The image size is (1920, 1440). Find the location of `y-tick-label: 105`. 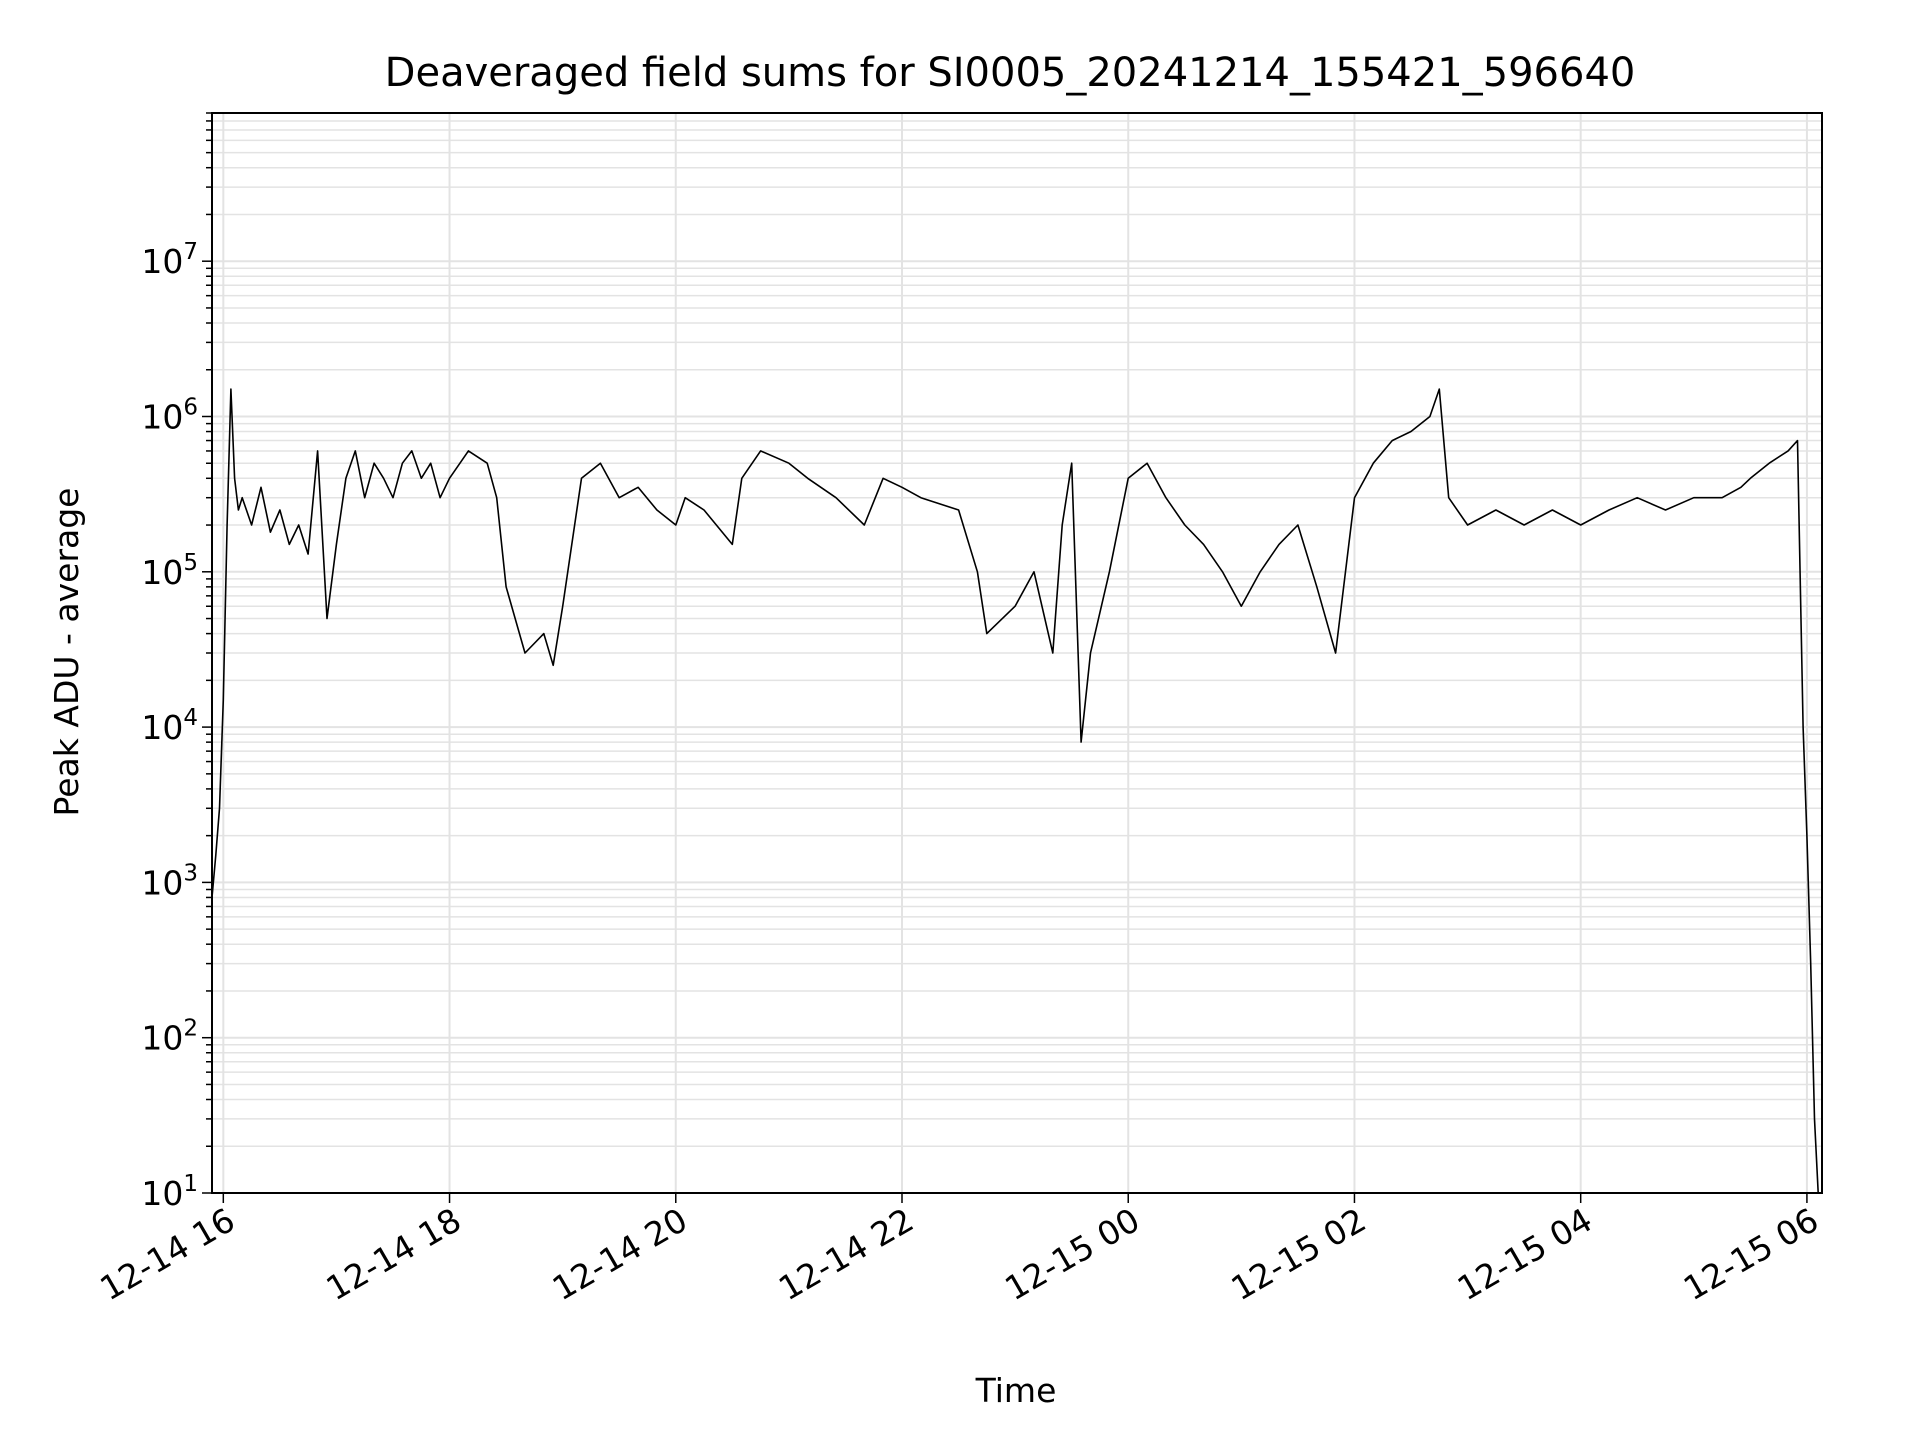

y-tick-label: 105 is located at coordinates (169, 571).